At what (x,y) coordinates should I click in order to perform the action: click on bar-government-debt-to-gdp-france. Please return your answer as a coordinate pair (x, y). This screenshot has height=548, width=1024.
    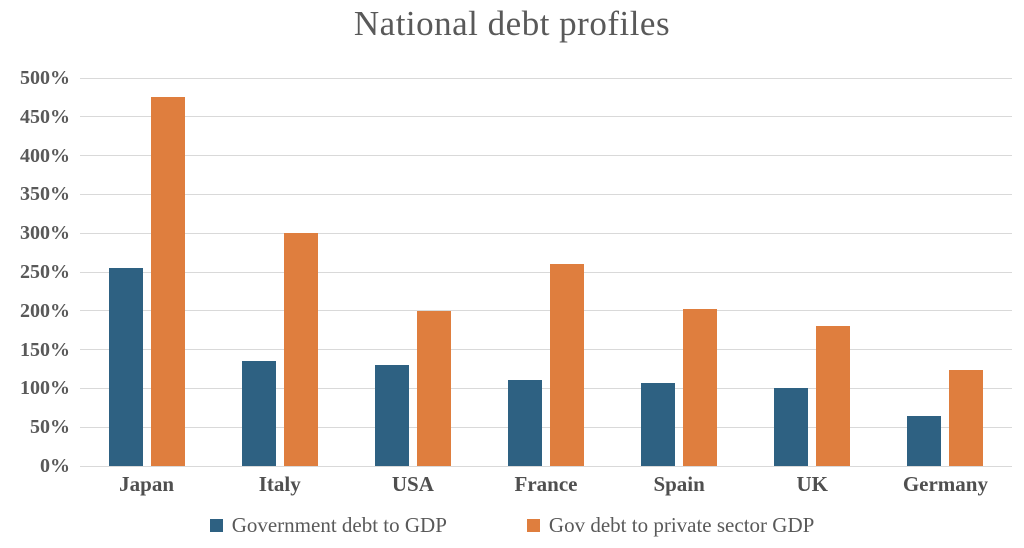
    Looking at the image, I should click on (524, 422).